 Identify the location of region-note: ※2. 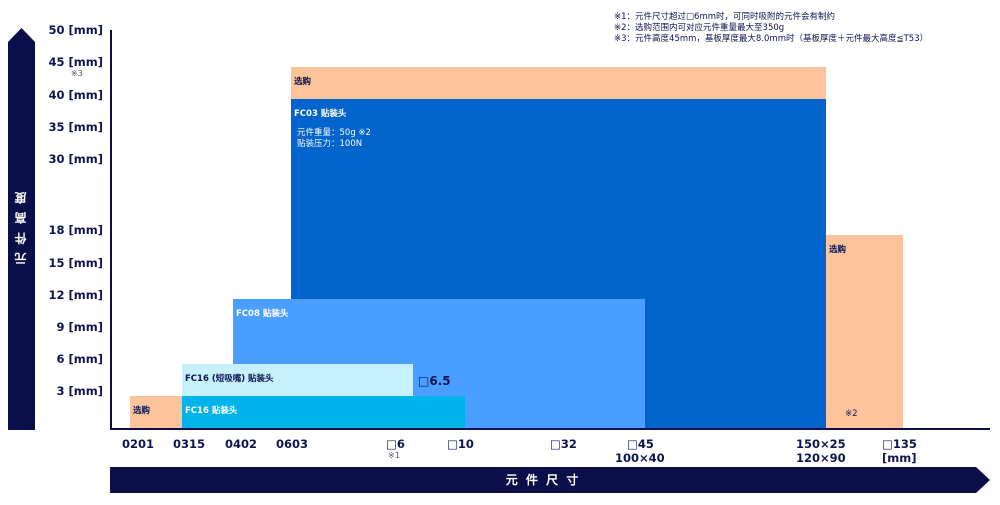
(851, 414).